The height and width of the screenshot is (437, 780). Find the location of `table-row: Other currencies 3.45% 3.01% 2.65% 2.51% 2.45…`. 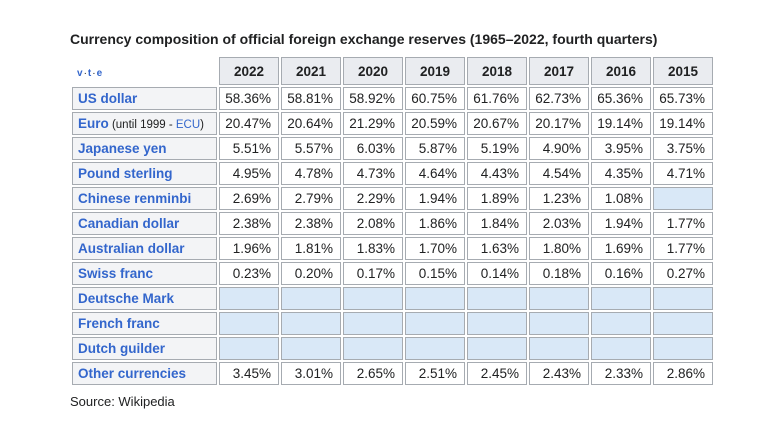

table-row: Other currencies 3.45% 3.01% 2.65% 2.51% 2.45… is located at coordinates (392, 373).